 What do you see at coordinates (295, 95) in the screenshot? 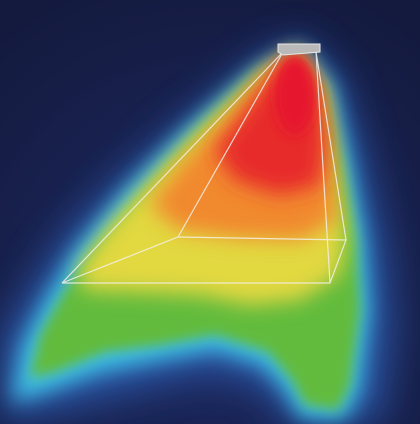
I see `red-core` at bounding box center [295, 95].